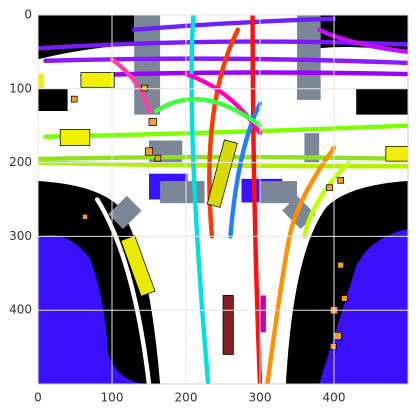 This screenshot has width=417, height=417. What do you see at coordinates (20, 236) in the screenshot?
I see `y-tick-label: 300` at bounding box center [20, 236].